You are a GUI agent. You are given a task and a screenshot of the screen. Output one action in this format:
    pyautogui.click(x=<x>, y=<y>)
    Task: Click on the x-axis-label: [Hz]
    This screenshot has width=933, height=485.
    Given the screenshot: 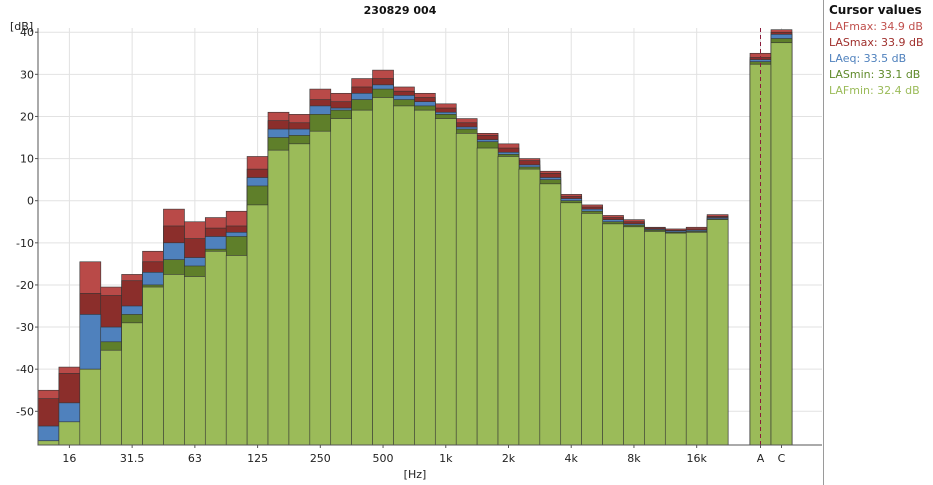 What is the action you would take?
    pyautogui.click(x=415, y=474)
    